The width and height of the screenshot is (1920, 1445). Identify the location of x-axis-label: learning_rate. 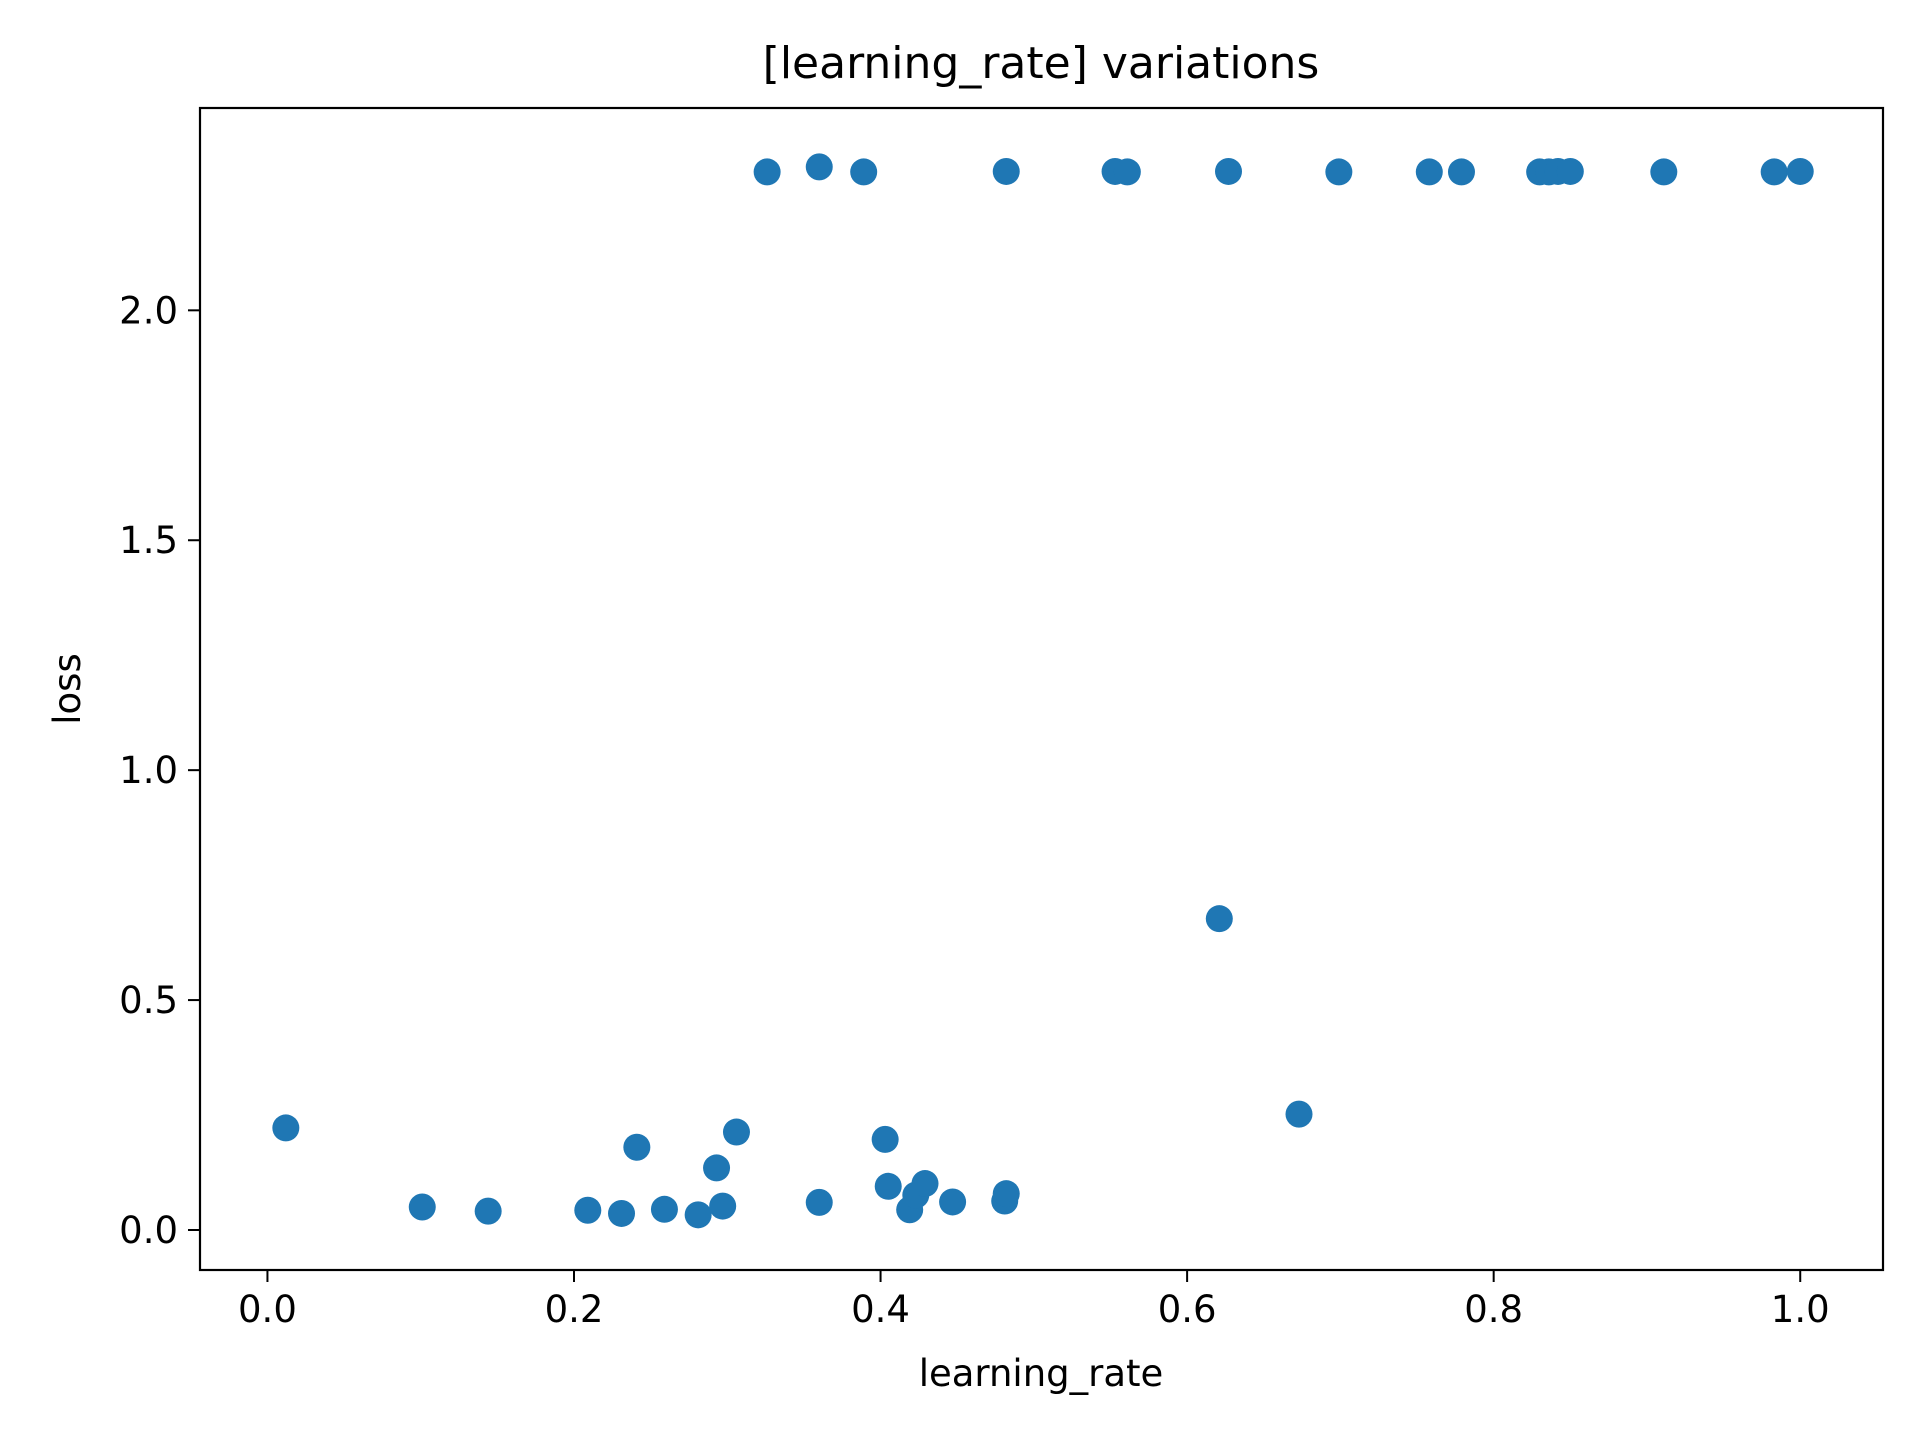
(1041, 1373).